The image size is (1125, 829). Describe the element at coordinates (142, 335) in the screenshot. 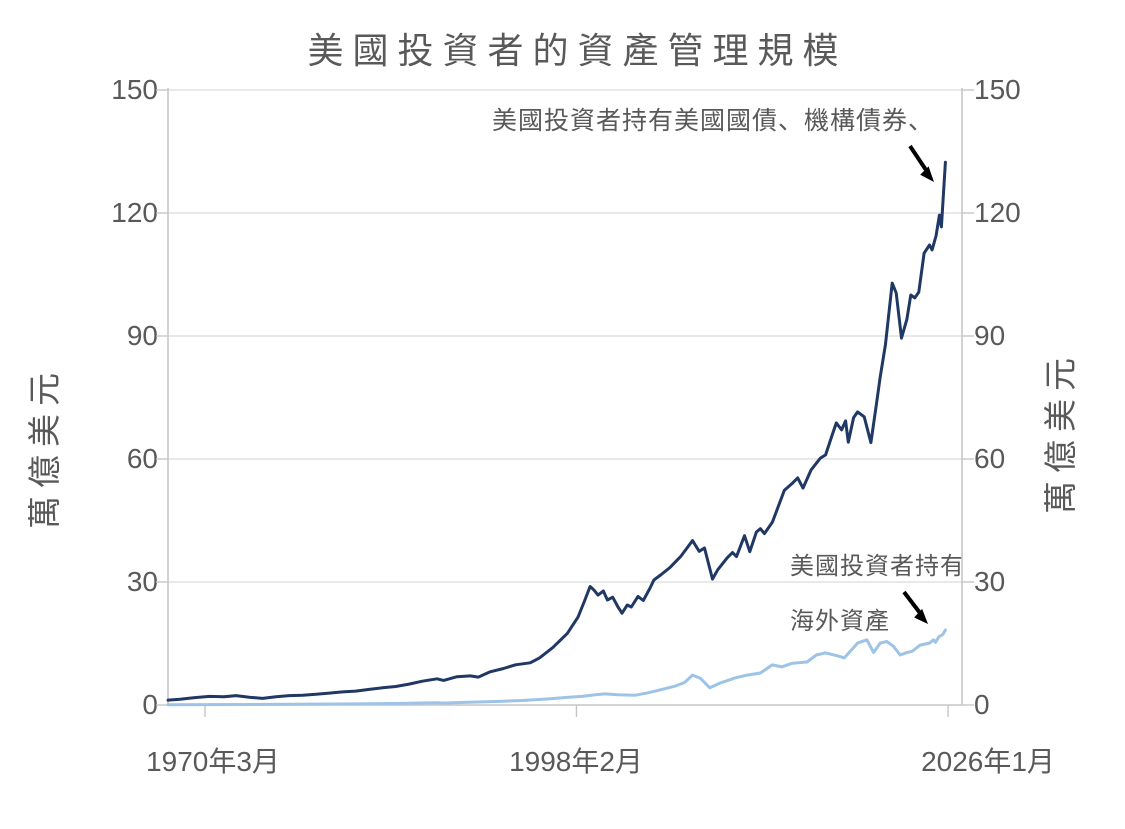

I see `ytick-left-90: 90` at that location.